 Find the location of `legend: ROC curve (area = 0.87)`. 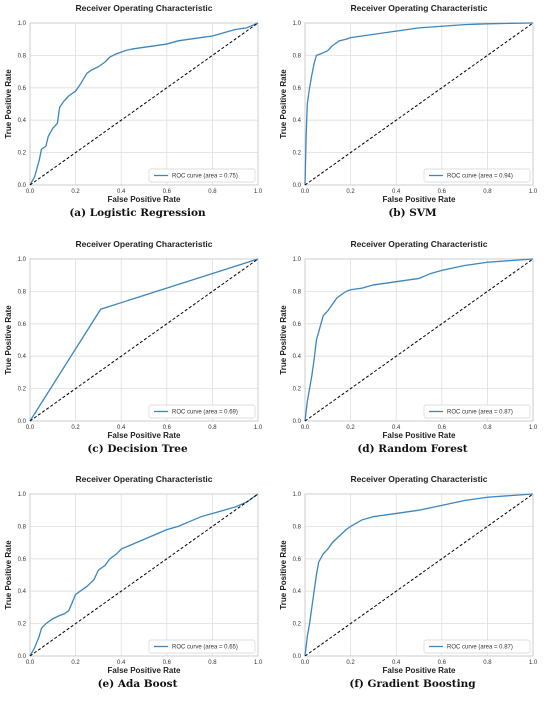

legend: ROC curve (area = 0.87) is located at coordinates (477, 411).